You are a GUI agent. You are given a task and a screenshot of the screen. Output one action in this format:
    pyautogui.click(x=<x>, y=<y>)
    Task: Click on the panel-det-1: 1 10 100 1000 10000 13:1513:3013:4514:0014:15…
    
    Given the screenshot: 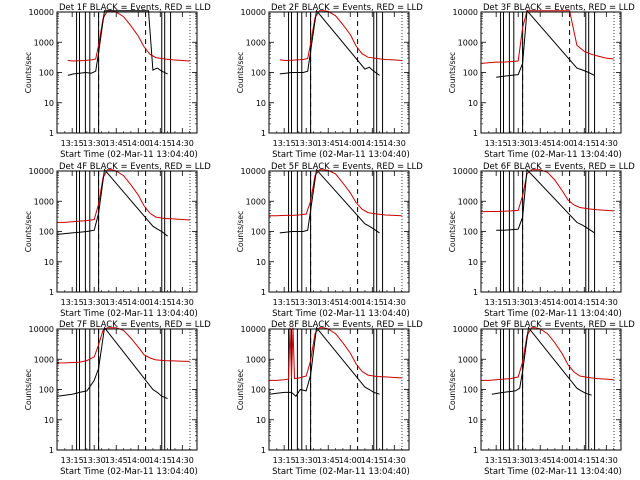 What is the action you would take?
    pyautogui.click(x=117, y=81)
    